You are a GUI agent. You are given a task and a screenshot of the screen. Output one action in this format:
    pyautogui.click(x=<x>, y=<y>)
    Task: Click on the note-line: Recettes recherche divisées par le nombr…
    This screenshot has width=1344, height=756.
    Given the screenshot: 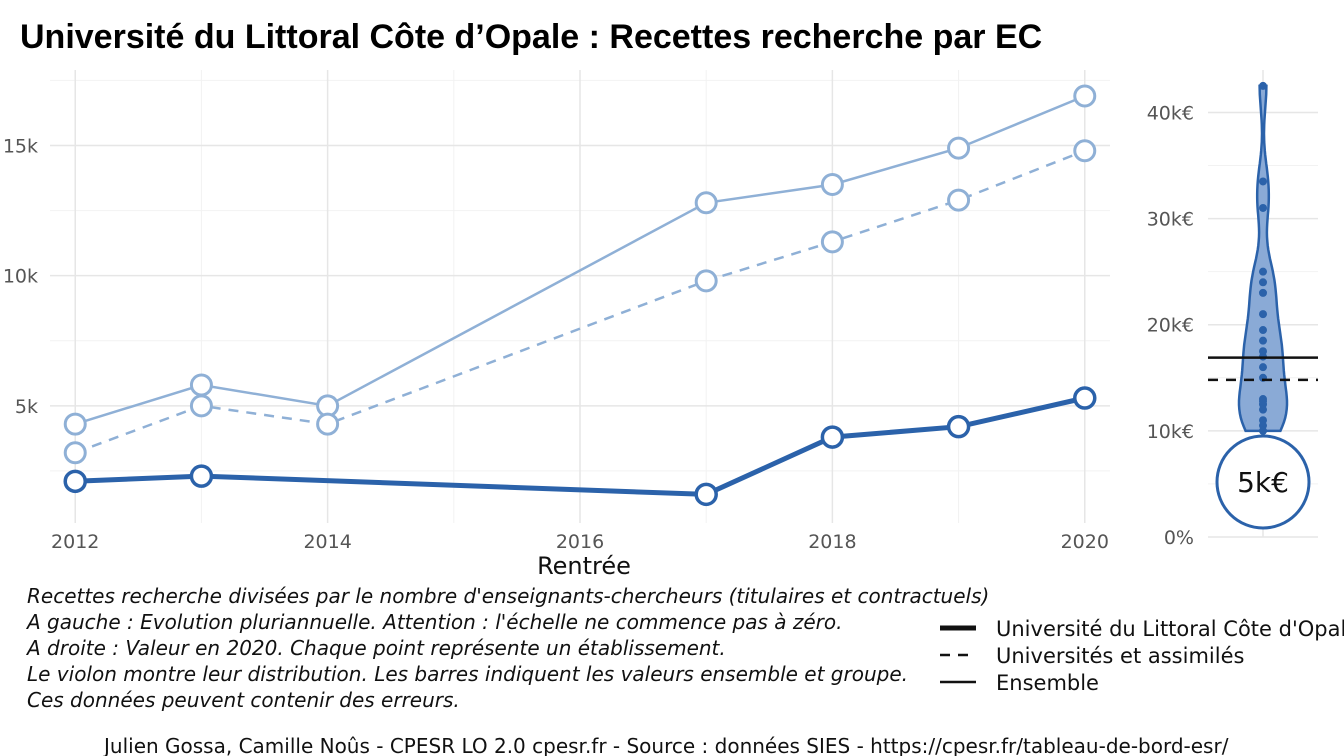 What is the action you would take?
    pyautogui.click(x=508, y=596)
    